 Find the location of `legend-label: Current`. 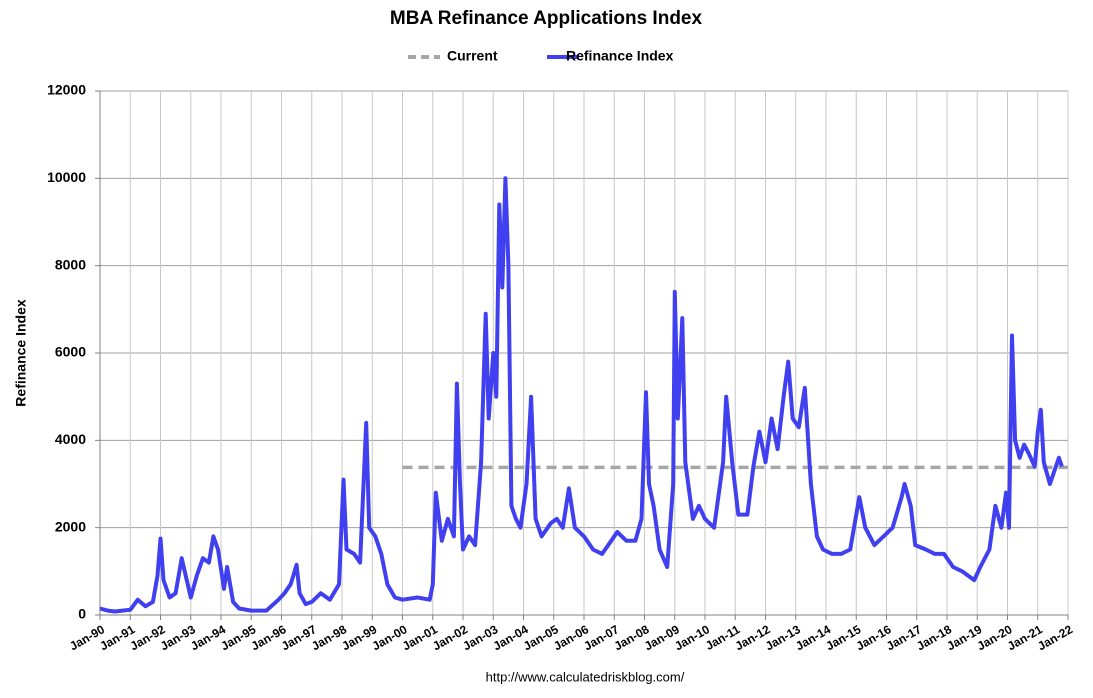

legend-label: Current is located at coordinates (472, 56).